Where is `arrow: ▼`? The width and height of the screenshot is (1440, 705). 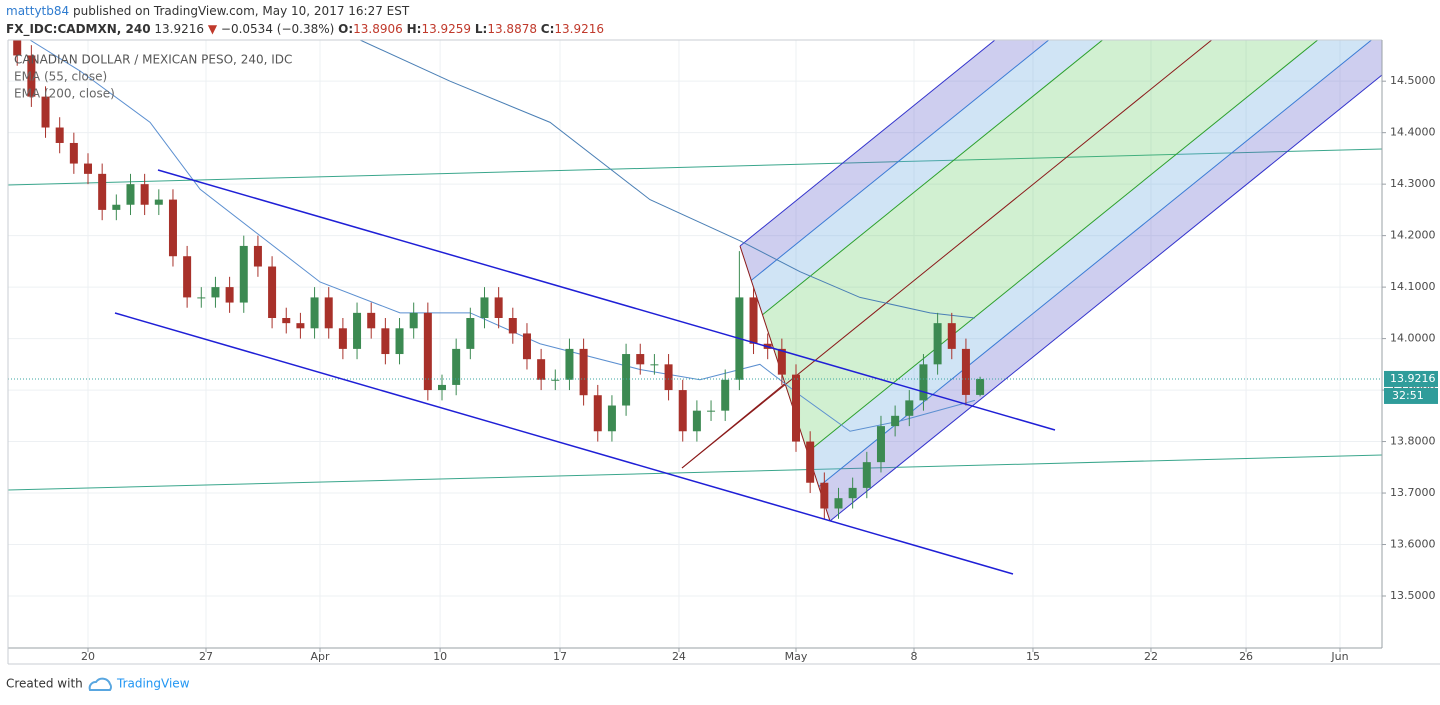 arrow: ▼ is located at coordinates (213, 29).